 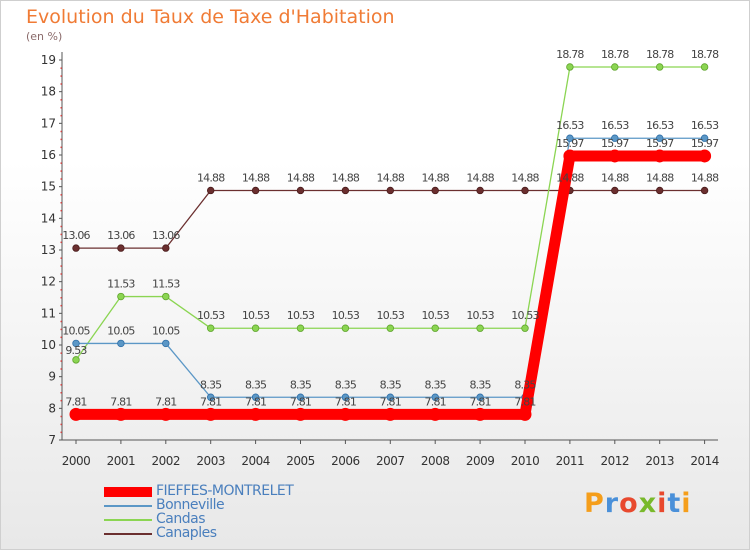 I want to click on x-tick-label: 2008, so click(x=435, y=461).